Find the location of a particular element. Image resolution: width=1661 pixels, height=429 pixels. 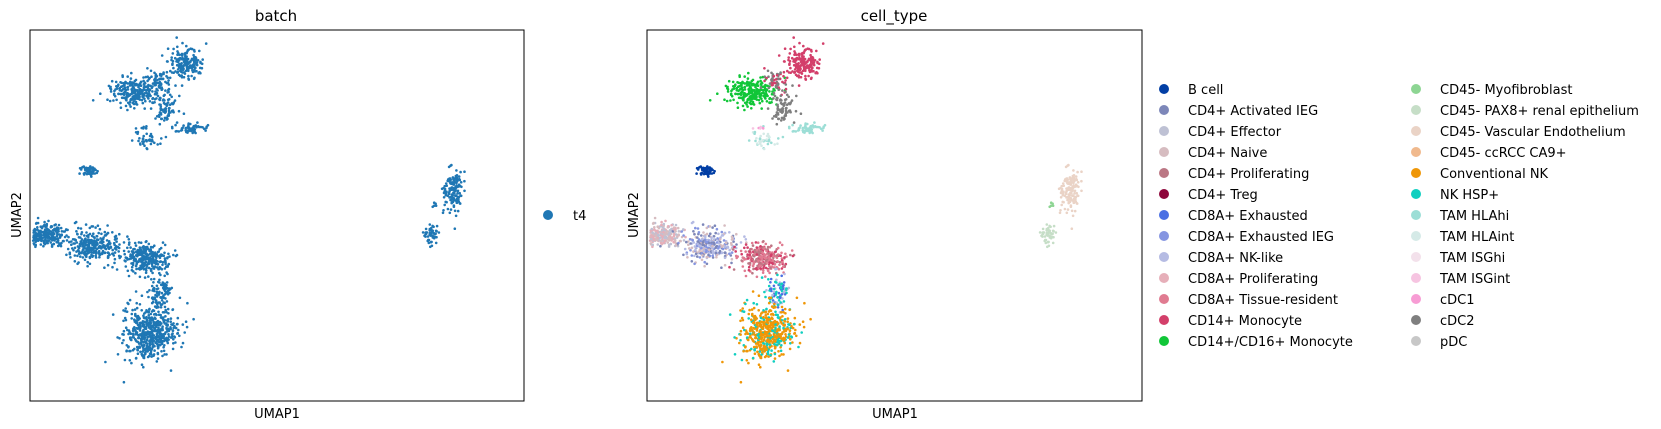

legend-marker is located at coordinates (1416, 341).